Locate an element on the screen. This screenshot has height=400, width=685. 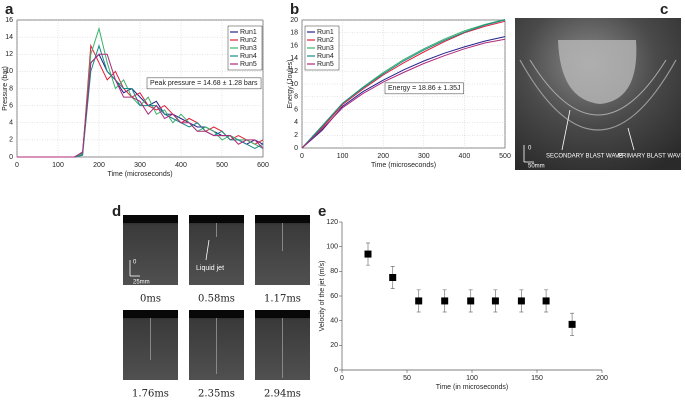
scale-label: 50mm is located at coordinates (536, 167).